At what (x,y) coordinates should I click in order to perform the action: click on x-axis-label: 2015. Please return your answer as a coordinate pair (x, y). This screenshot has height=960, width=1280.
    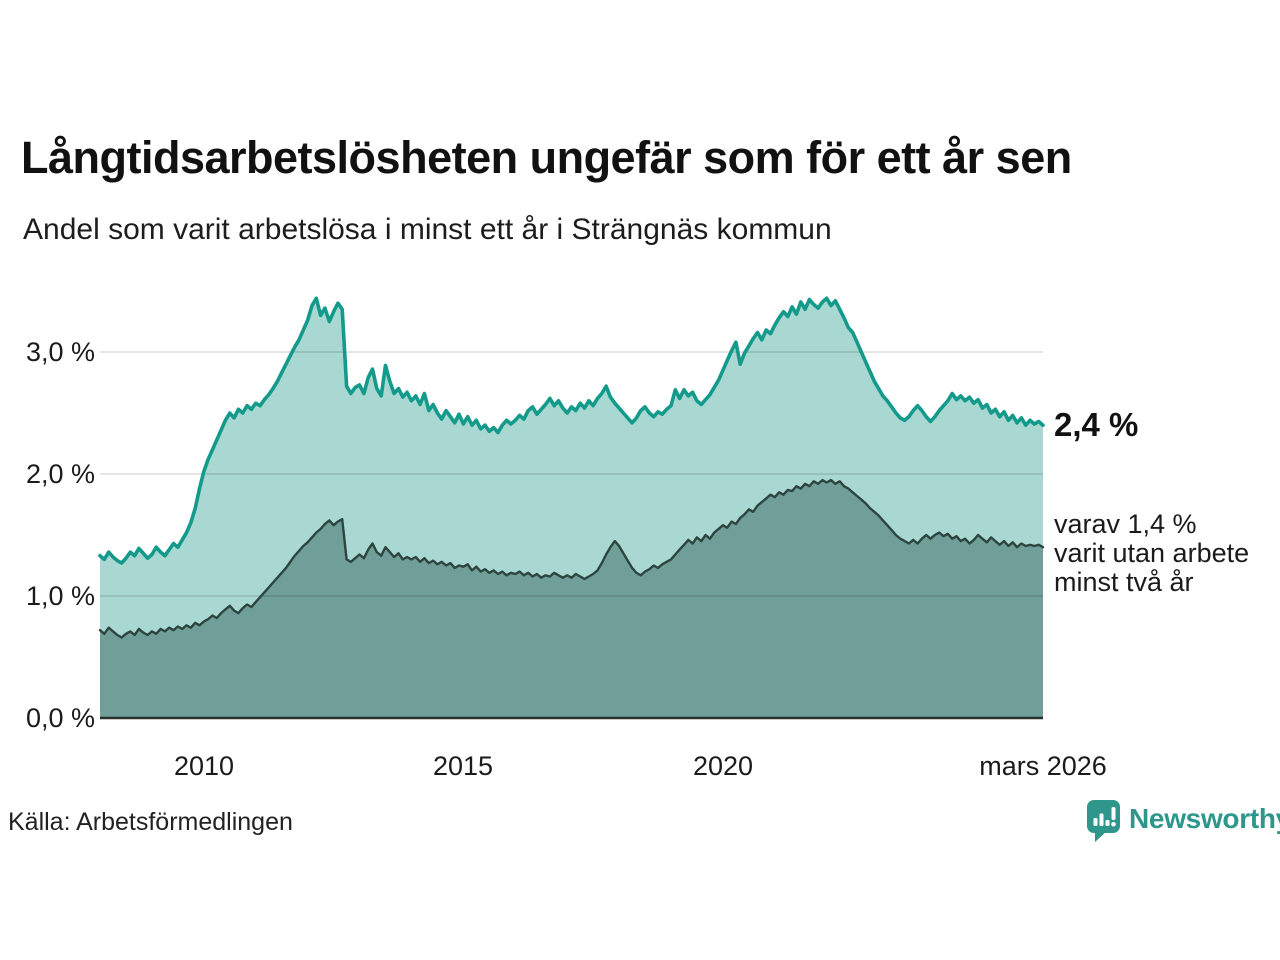
    Looking at the image, I should click on (463, 766).